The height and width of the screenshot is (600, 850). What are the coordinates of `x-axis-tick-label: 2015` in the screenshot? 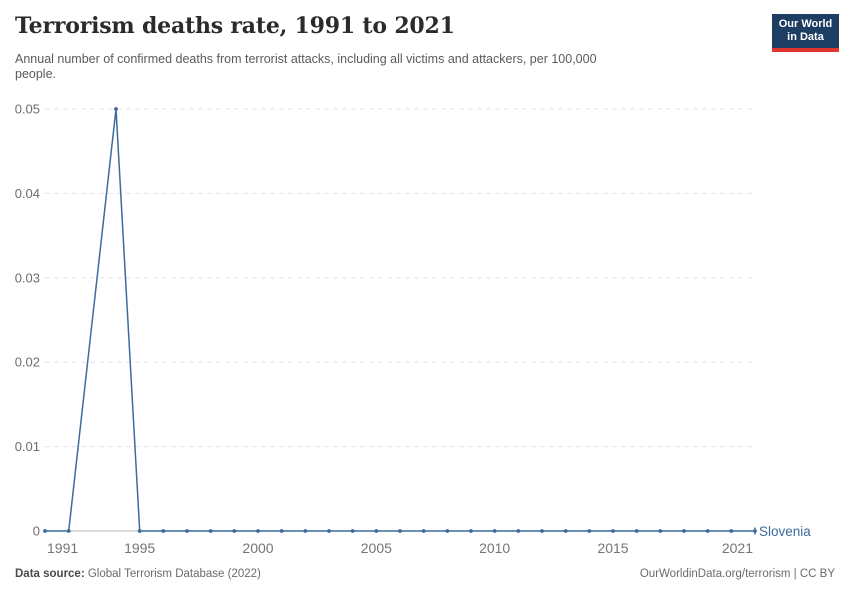 It's located at (612, 548).